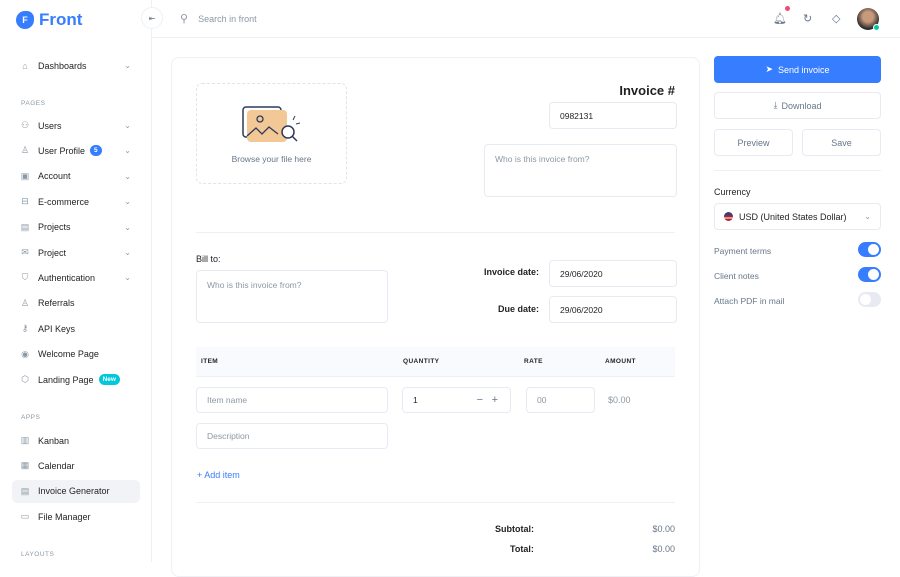 This screenshot has width=900, height=577. I want to click on send-invoice-button: ➤ Send invoice, so click(797, 69).